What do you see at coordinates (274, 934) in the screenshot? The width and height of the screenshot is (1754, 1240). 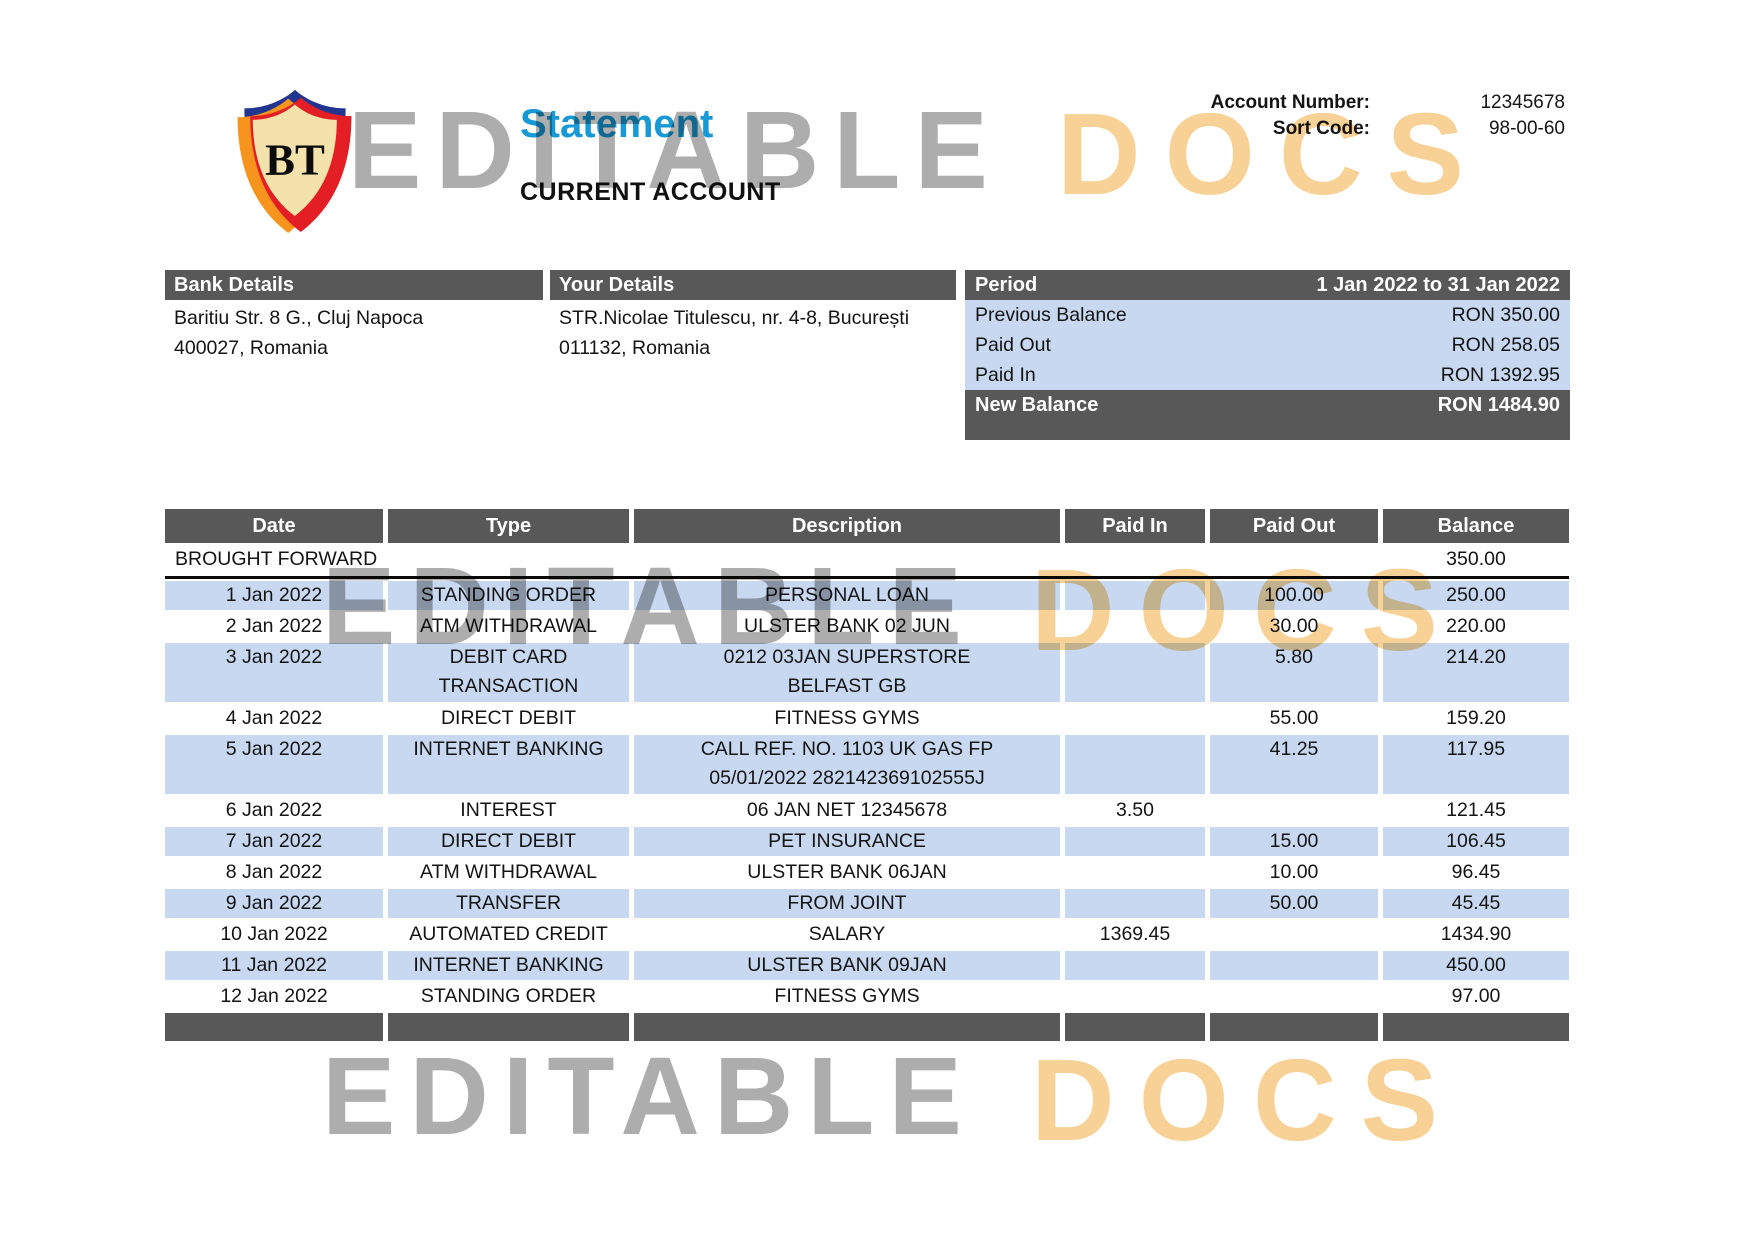 I see `table-row-10-date: 10 Jan 2022` at bounding box center [274, 934].